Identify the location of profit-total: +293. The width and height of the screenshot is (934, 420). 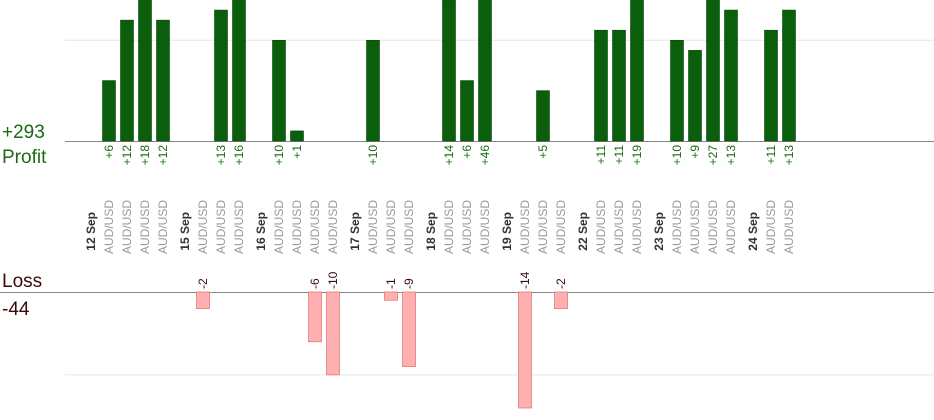
(23, 132).